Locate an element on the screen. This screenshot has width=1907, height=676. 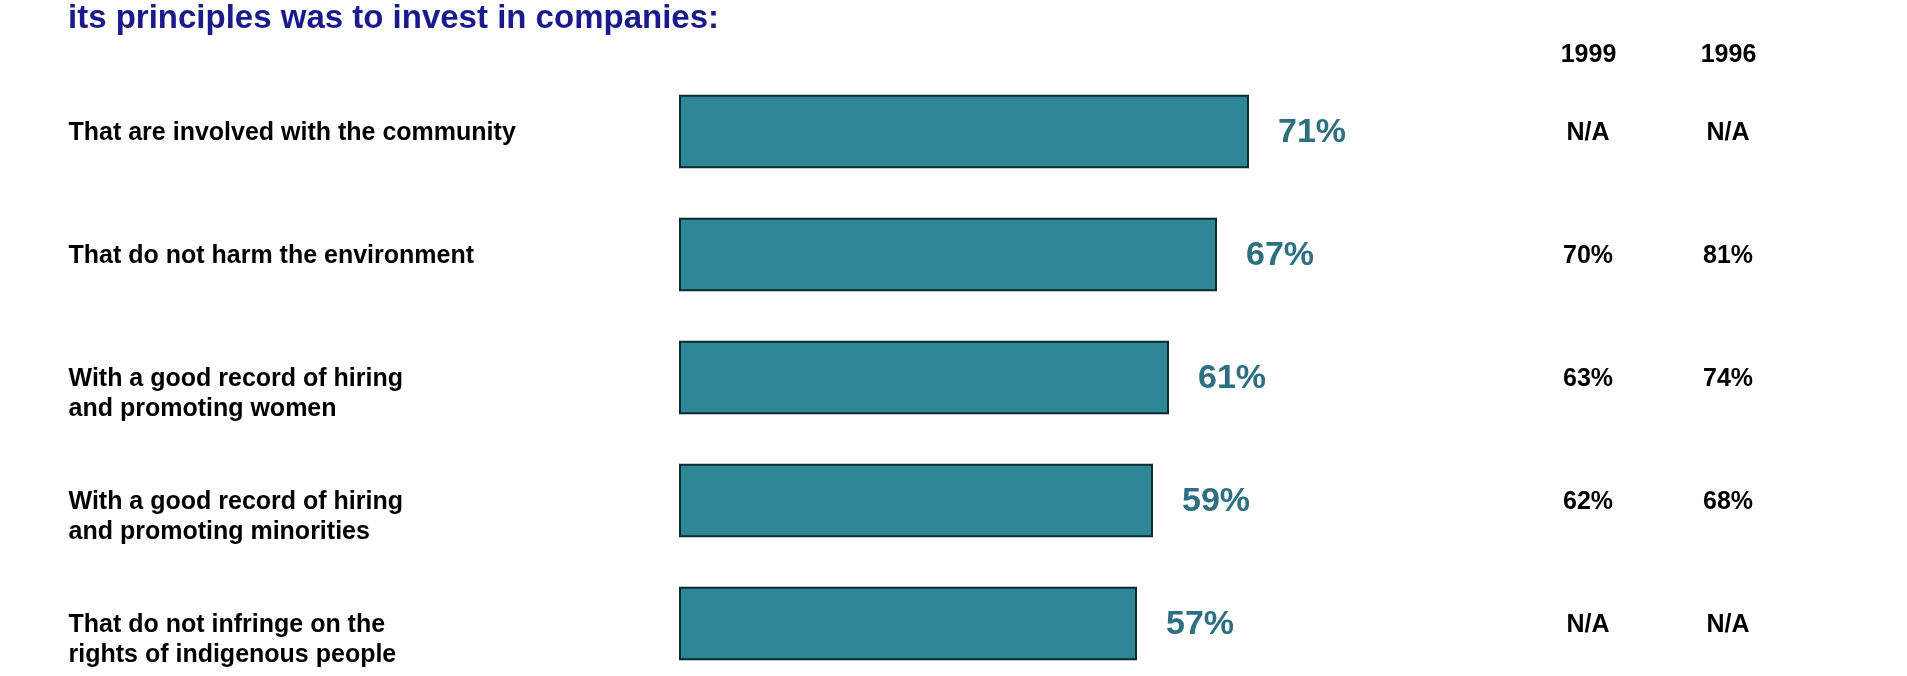
data-label: 61% is located at coordinates (1232, 375).